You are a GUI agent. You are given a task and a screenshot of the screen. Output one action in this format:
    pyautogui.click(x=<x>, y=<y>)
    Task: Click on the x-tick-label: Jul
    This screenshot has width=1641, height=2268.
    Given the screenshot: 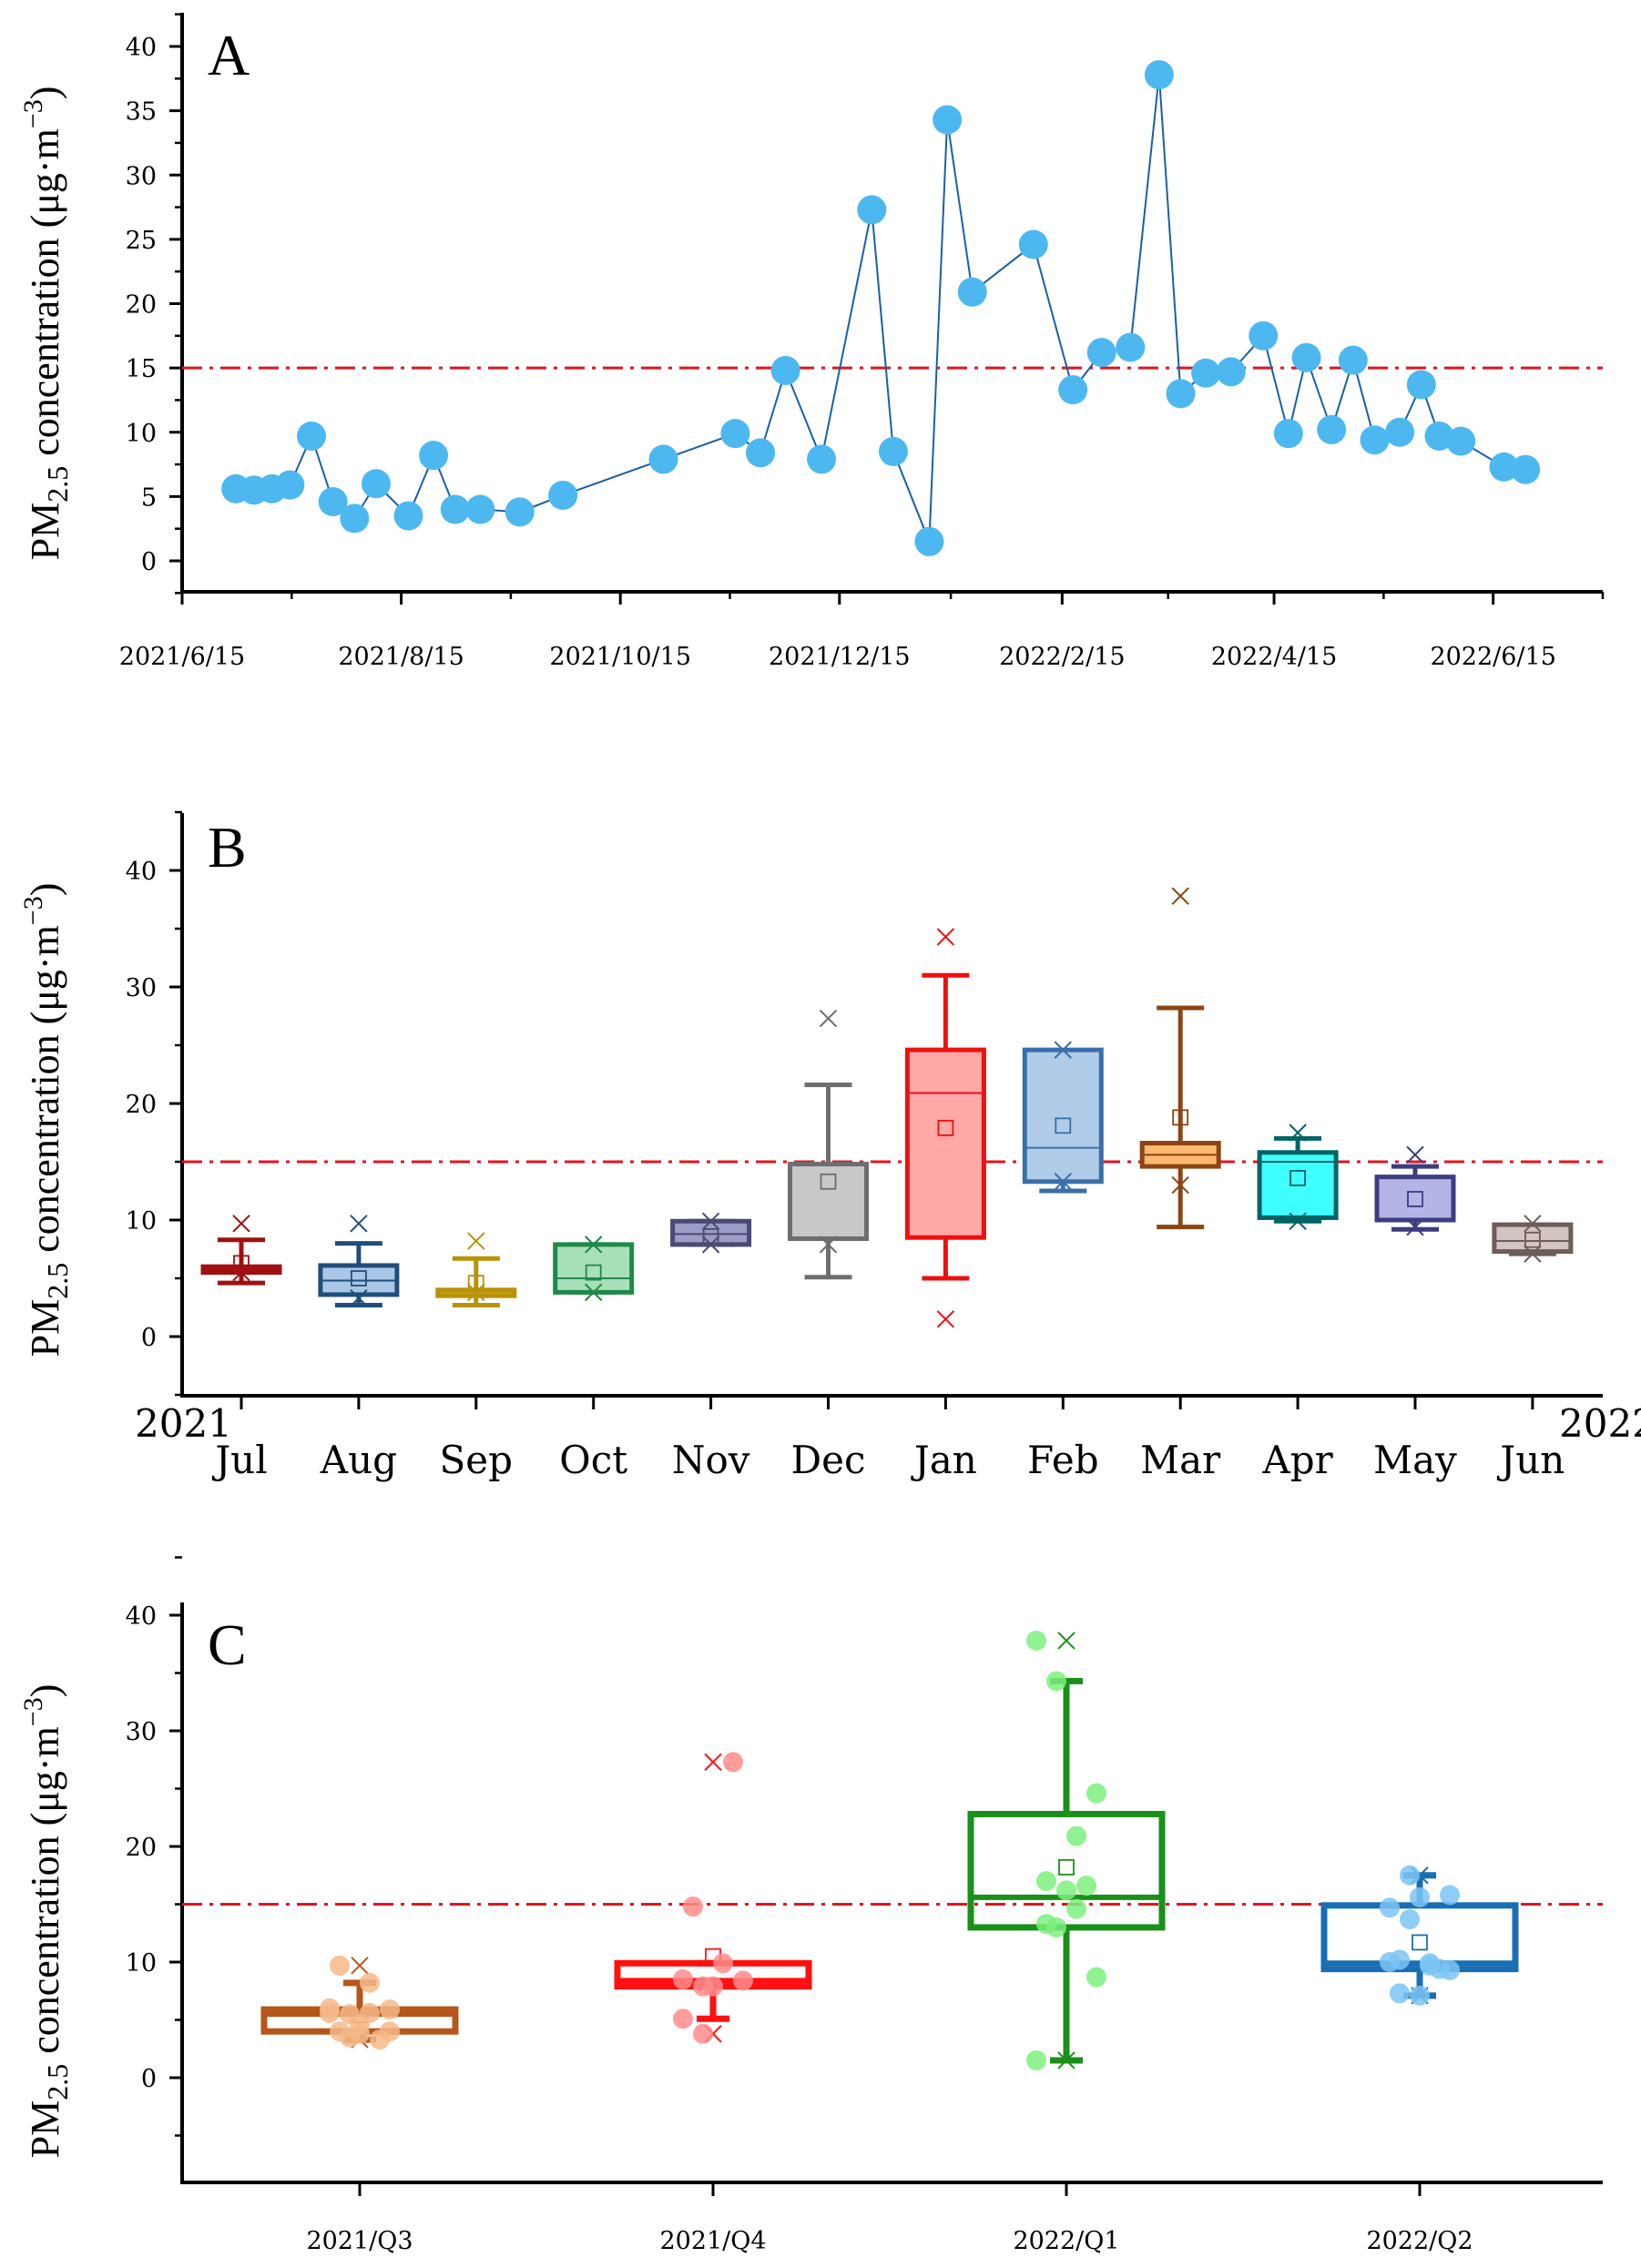 What is the action you would take?
    pyautogui.click(x=239, y=1460)
    